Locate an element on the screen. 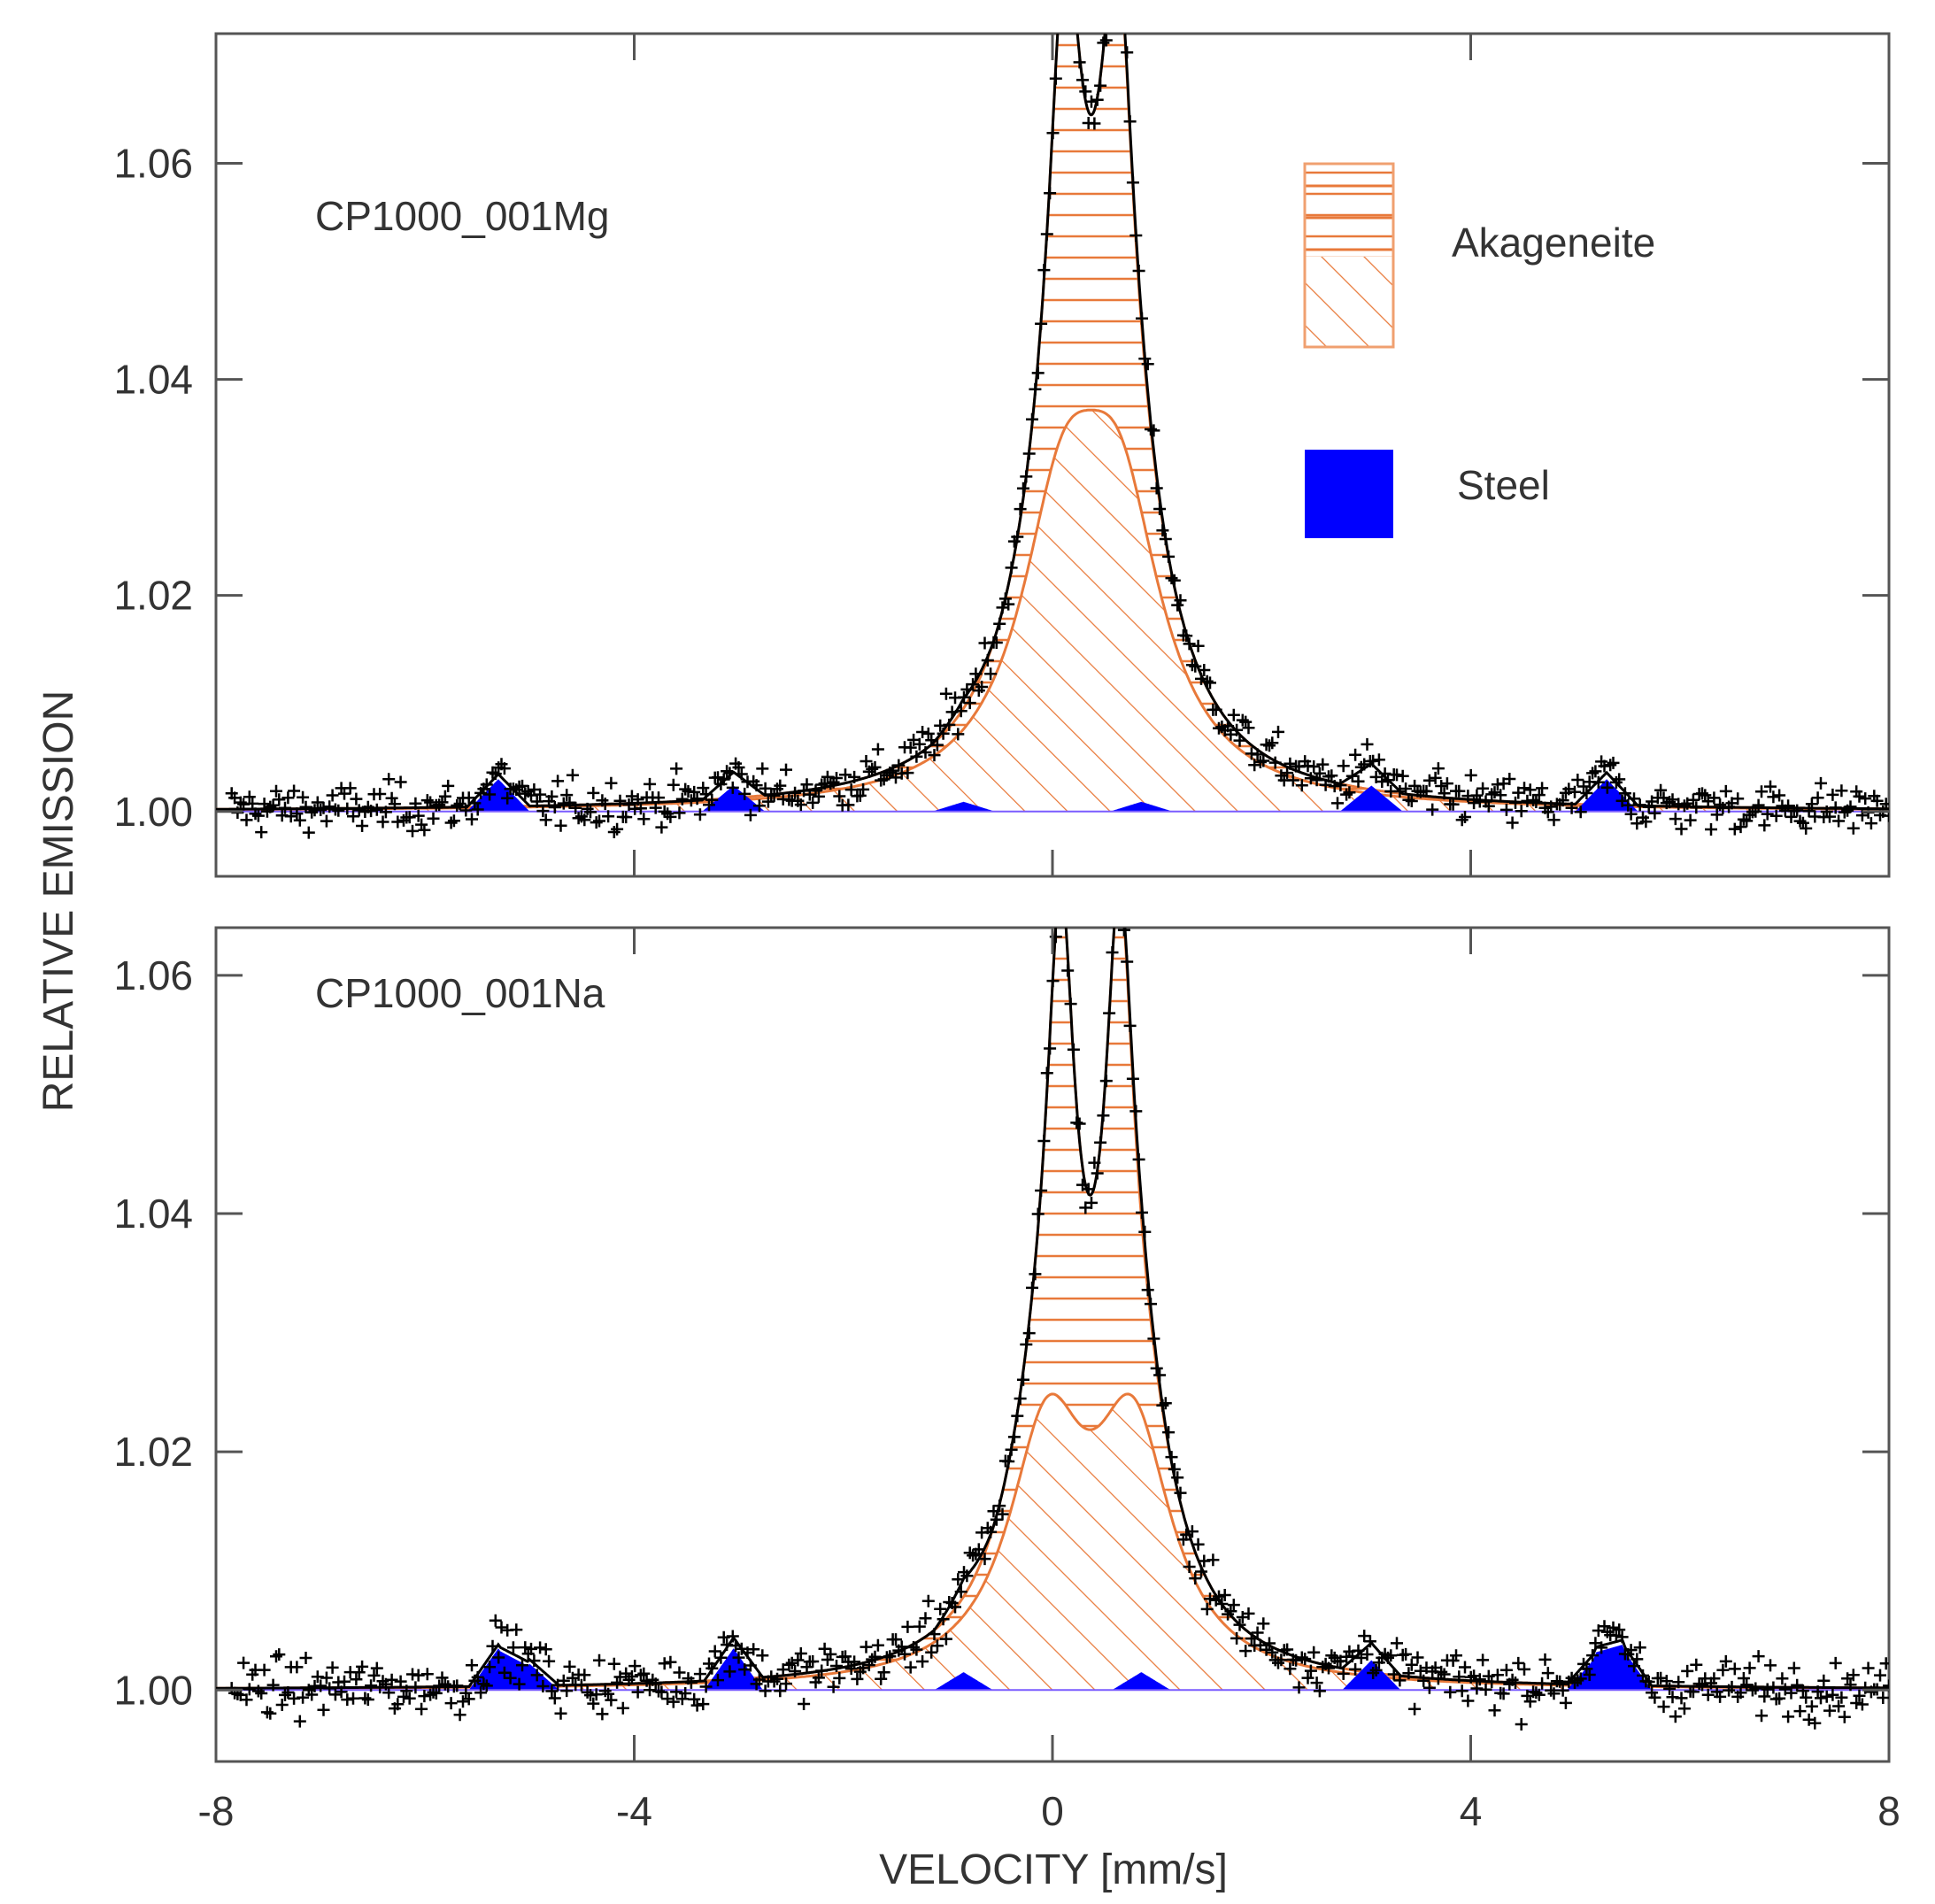  panel-top-label: CP1000_001Mg is located at coordinates (462, 216).